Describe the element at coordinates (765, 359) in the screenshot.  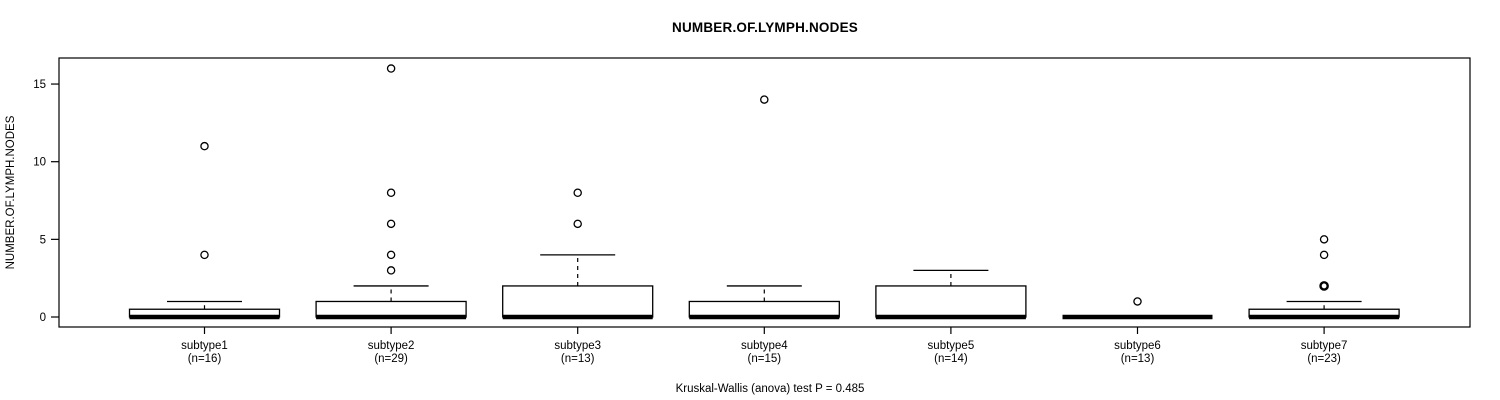
I see `x-group-n-label: (n=15)` at that location.